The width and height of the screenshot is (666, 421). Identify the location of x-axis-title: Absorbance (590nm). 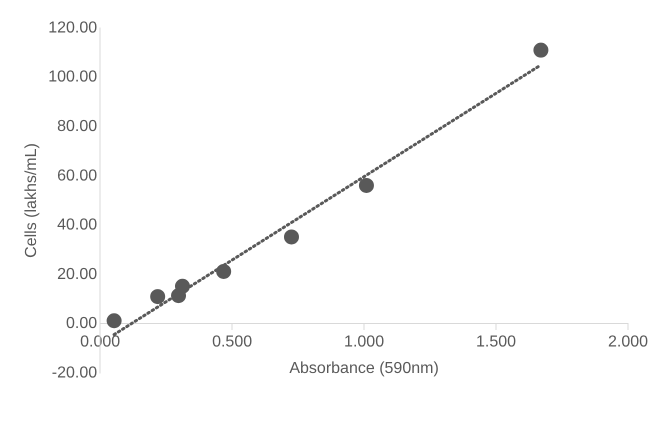
(364, 368).